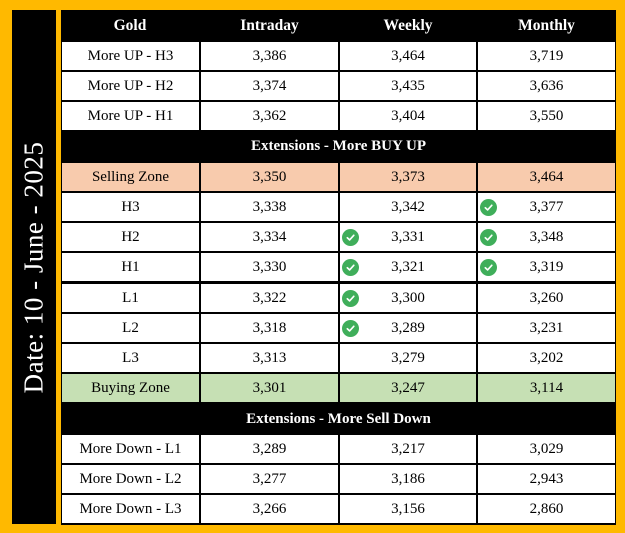  I want to click on row-label-text: More Down - L1, so click(130, 448).